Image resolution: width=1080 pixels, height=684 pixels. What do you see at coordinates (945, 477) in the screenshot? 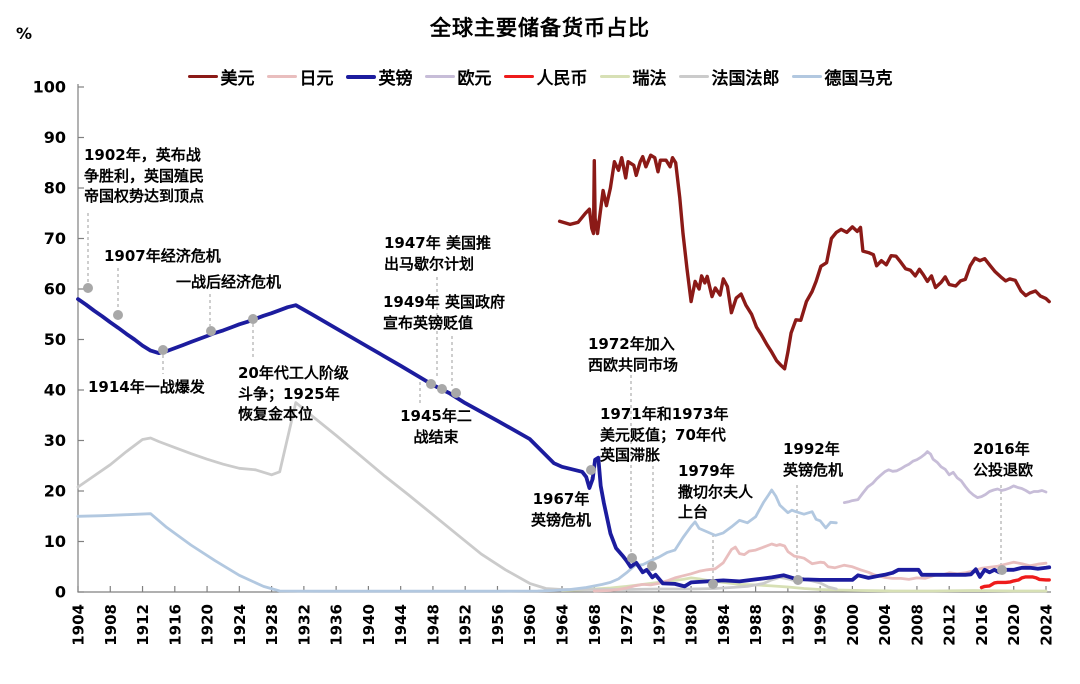
I see `series-line-eur` at bounding box center [945, 477].